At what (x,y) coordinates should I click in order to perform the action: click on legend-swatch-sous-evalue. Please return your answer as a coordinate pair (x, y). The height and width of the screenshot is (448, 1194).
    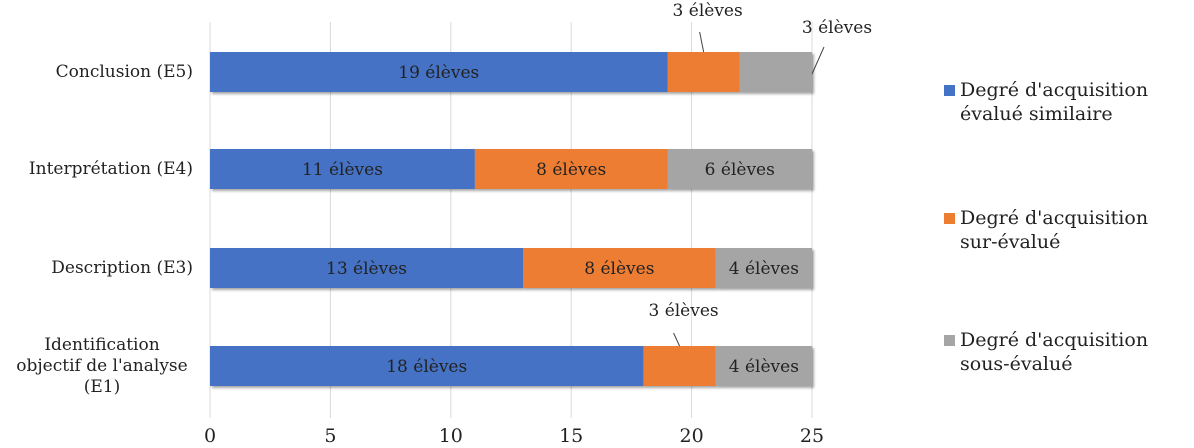
    Looking at the image, I should click on (949, 340).